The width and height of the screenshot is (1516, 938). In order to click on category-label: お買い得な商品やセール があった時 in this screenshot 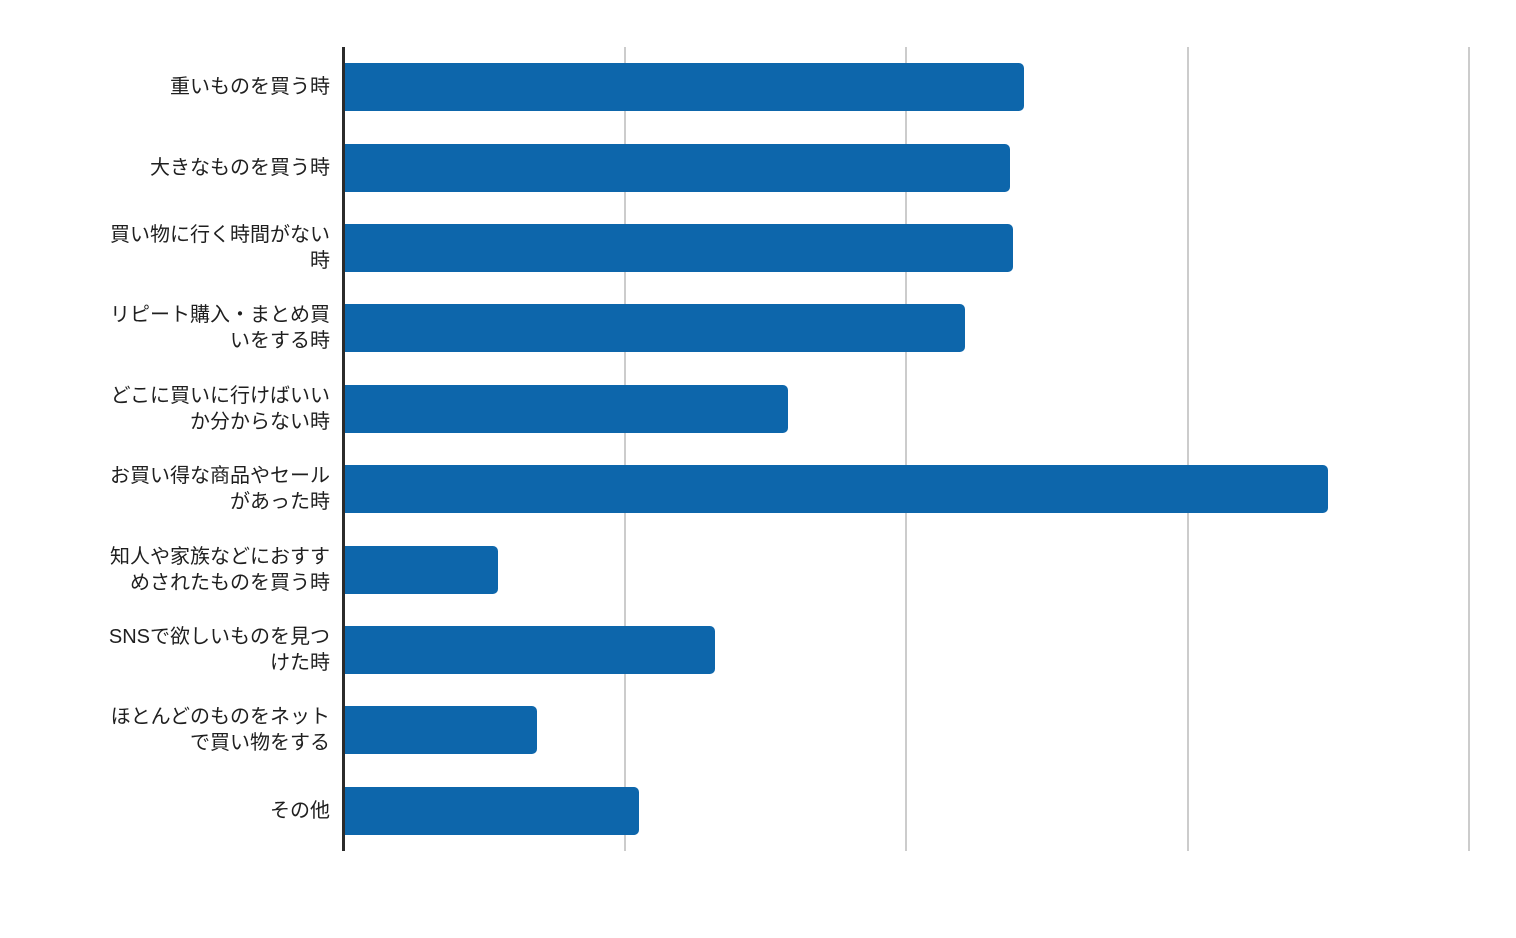, I will do `click(220, 489)`.